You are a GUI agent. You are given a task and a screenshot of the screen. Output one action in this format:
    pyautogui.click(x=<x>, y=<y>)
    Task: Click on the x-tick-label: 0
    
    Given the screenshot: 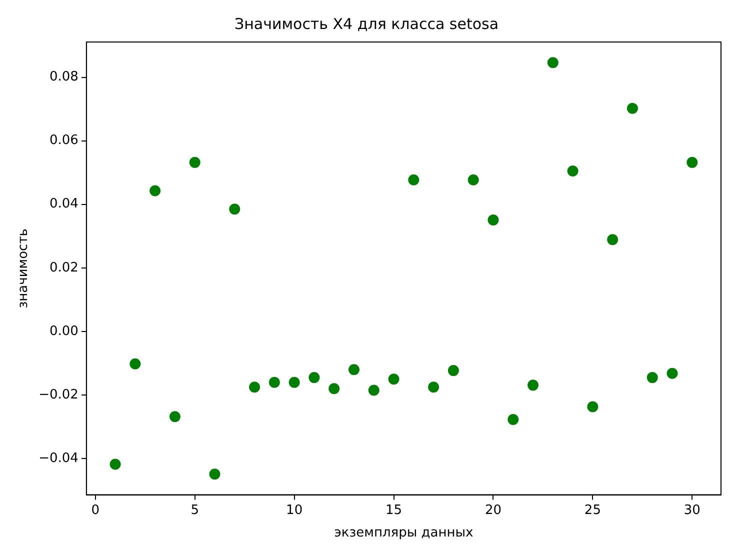 What is the action you would take?
    pyautogui.click(x=95, y=510)
    